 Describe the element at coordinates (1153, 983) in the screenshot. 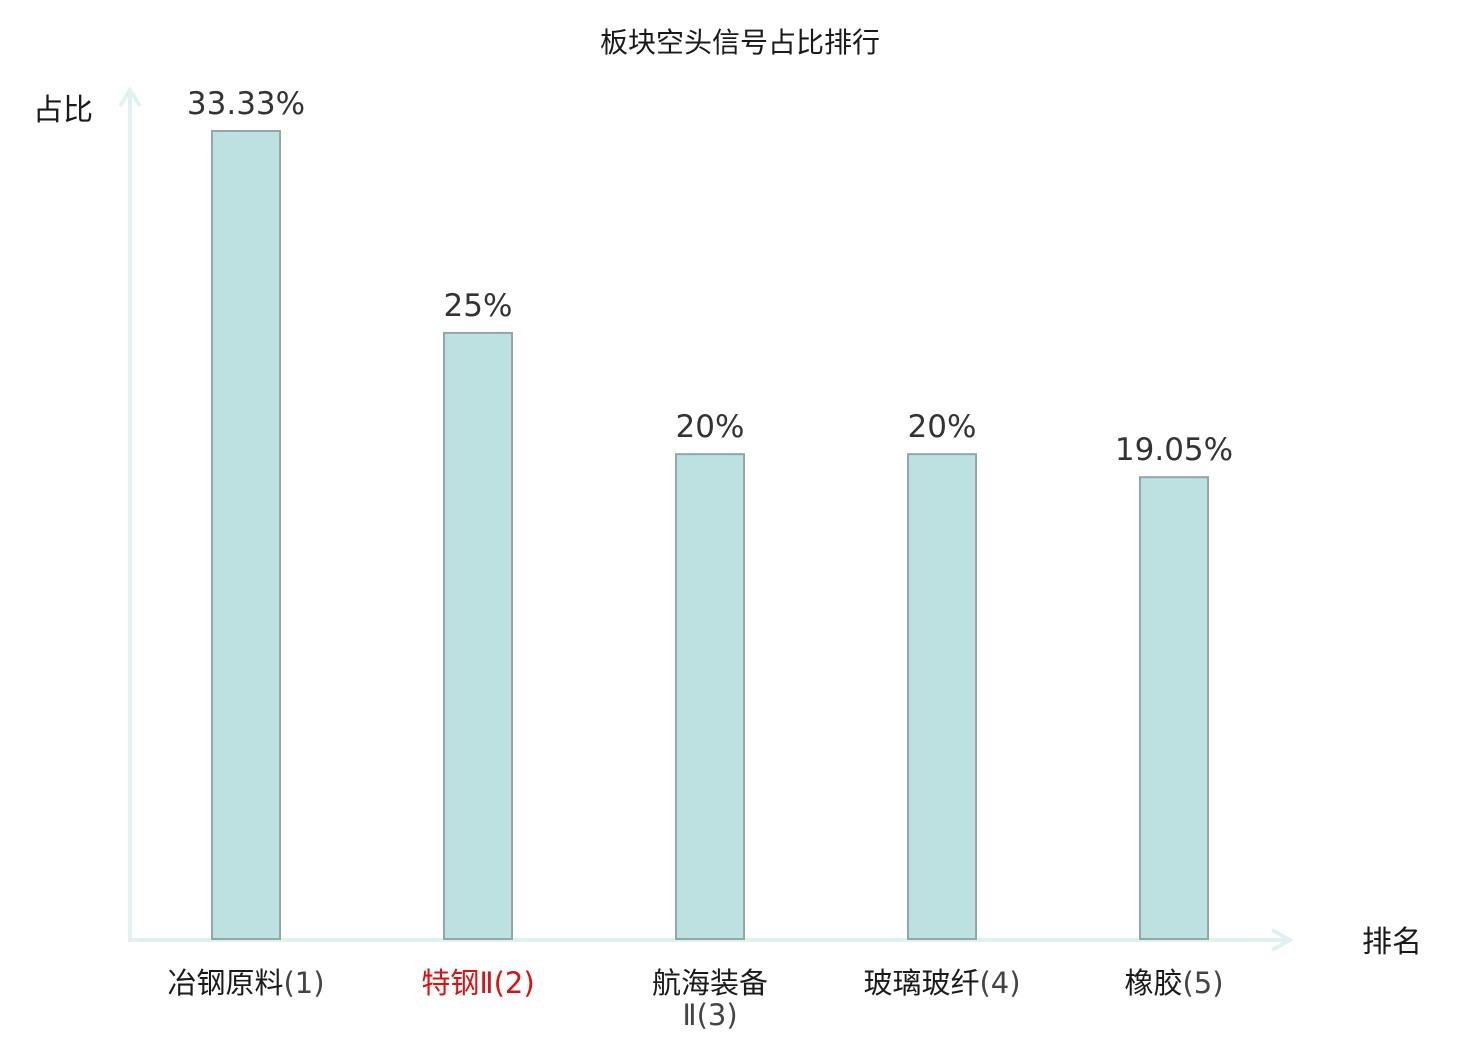

I see `category-name: 橡胶` at that location.